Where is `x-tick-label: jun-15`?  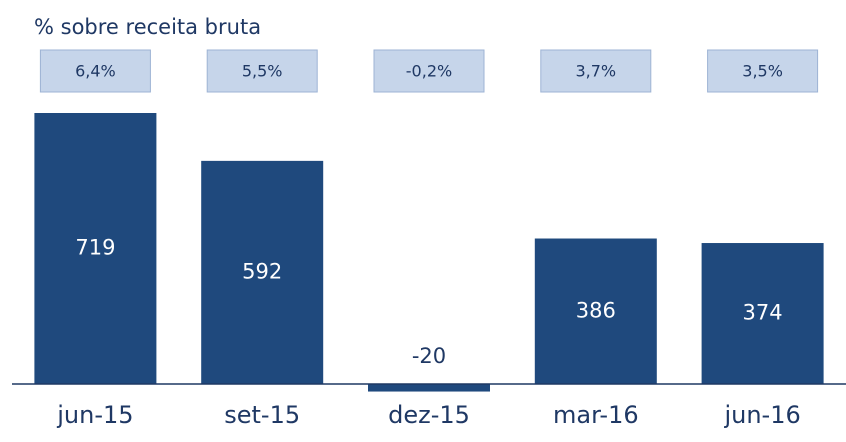
x-tick-label: jun-15 is located at coordinates (94, 415).